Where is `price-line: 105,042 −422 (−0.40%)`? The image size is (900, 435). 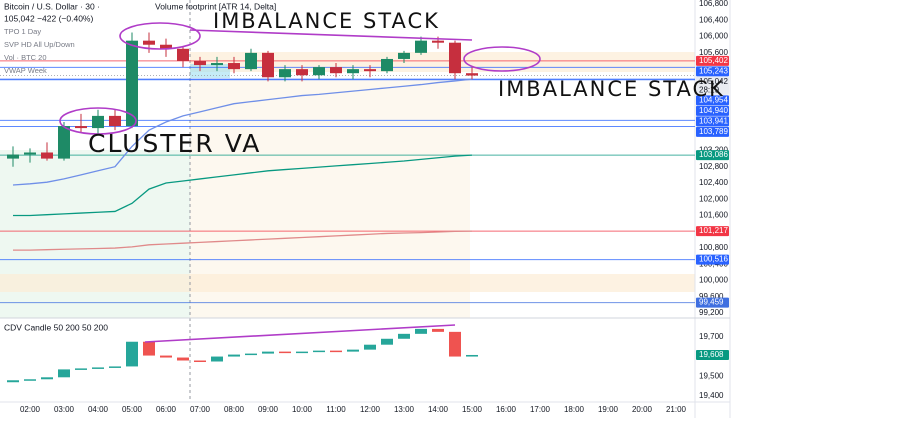
price-line: 105,042 −422 (−0.40%) is located at coordinates (48, 18).